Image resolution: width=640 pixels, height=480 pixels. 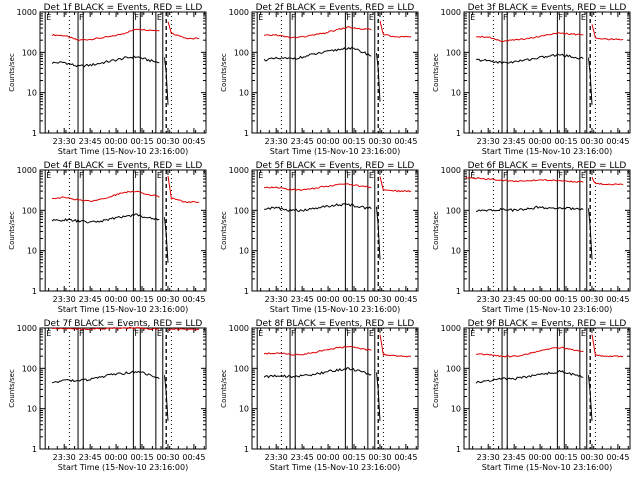 What do you see at coordinates (547, 8) in the screenshot?
I see `chart-title: Det 3f BLACK = Events, RED = LLD` at bounding box center [547, 8].